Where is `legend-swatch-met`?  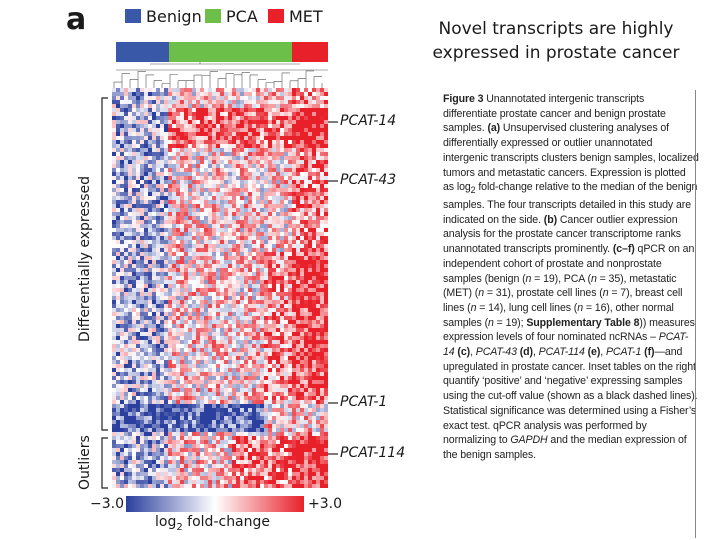
legend-swatch-met is located at coordinates (276, 16).